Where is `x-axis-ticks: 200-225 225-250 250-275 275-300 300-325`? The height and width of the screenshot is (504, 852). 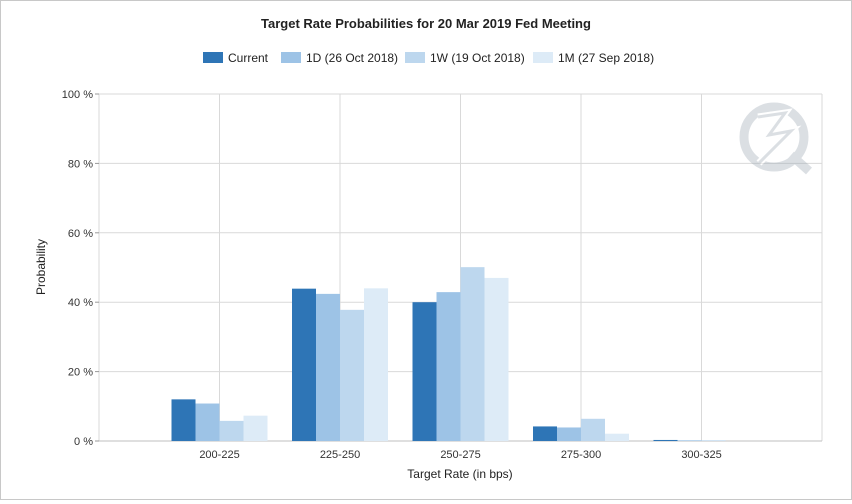
x-axis-ticks: 200-225 225-250 250-275 275-300 300-325 is located at coordinates (460, 455).